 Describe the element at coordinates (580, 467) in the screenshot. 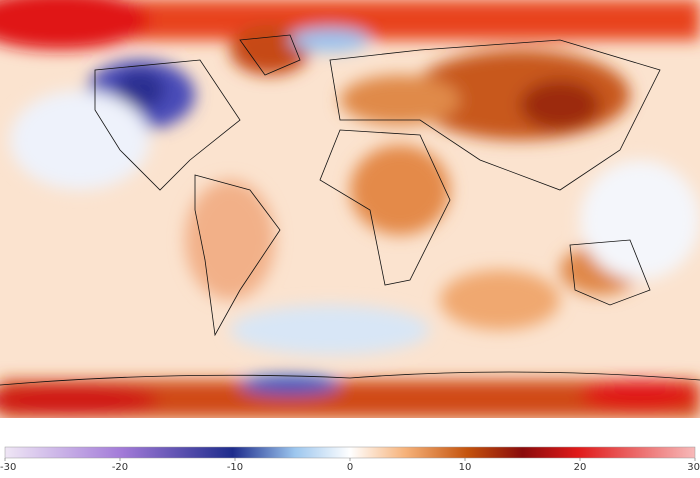

I see `colorbar-tick-label: 20` at that location.